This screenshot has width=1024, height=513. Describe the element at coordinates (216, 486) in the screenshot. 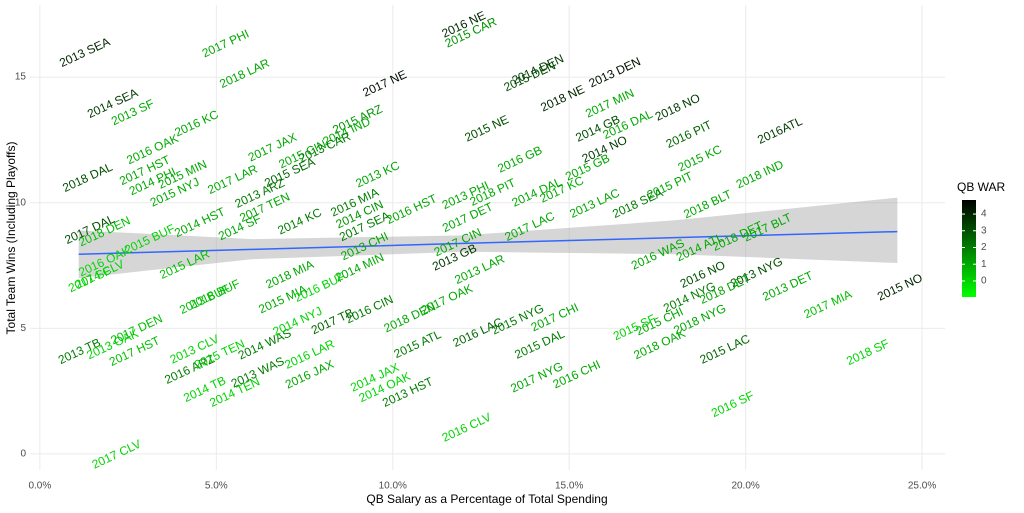

I see `x-tick-label: 5.0%` at that location.